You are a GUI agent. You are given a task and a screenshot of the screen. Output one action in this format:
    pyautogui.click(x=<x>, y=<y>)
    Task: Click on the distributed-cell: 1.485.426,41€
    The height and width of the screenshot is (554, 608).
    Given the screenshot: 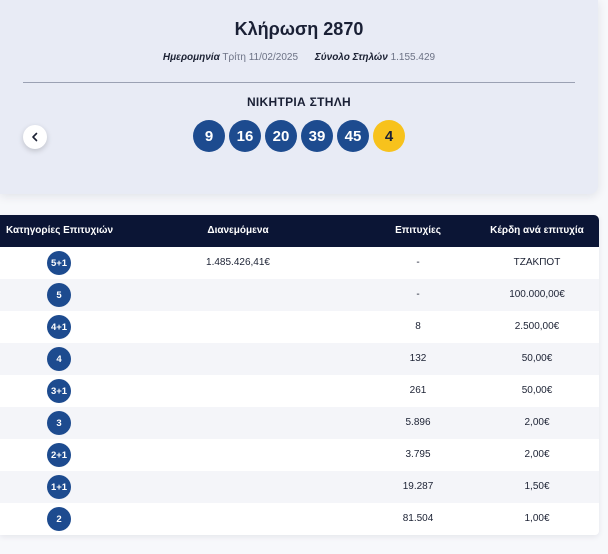 What is the action you would take?
    pyautogui.click(x=238, y=262)
    